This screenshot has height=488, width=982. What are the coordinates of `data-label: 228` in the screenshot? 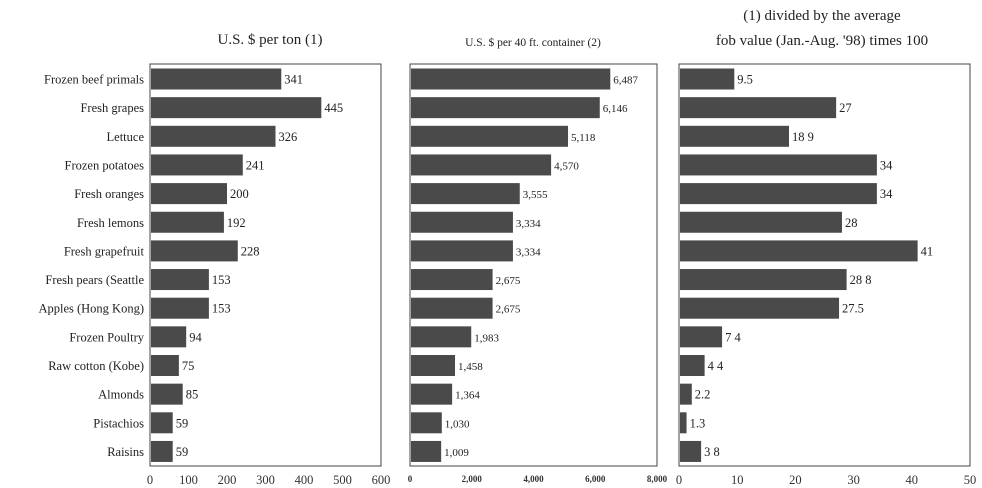 It's located at (250, 251).